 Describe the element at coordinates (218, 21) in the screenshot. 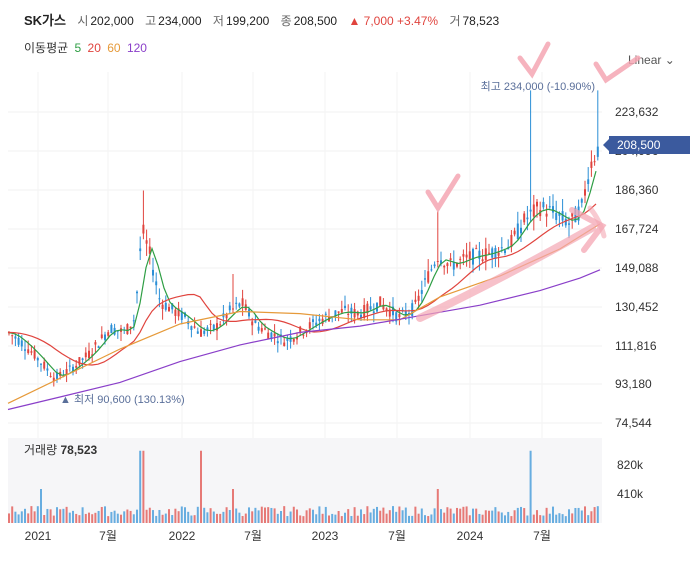

I see `low-label: 저` at that location.